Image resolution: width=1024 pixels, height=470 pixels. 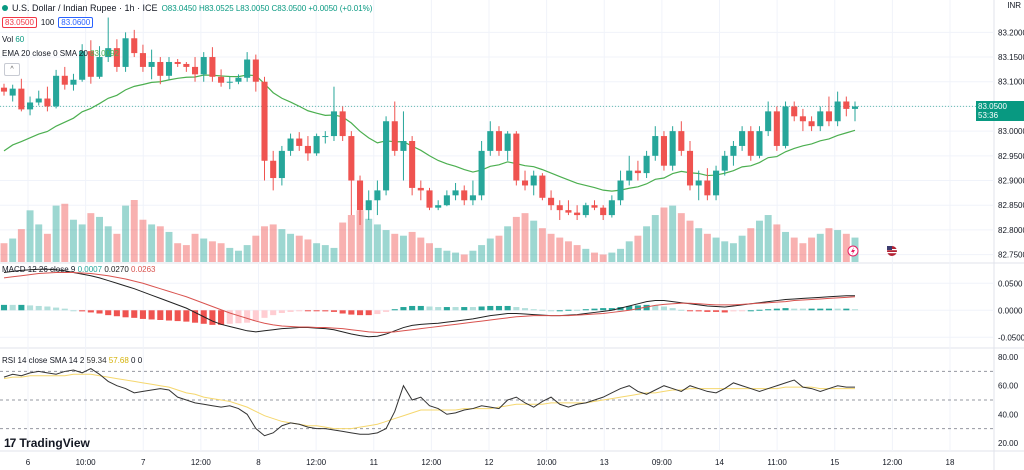 I want to click on time-axis-label: 11:00, so click(x=777, y=462).